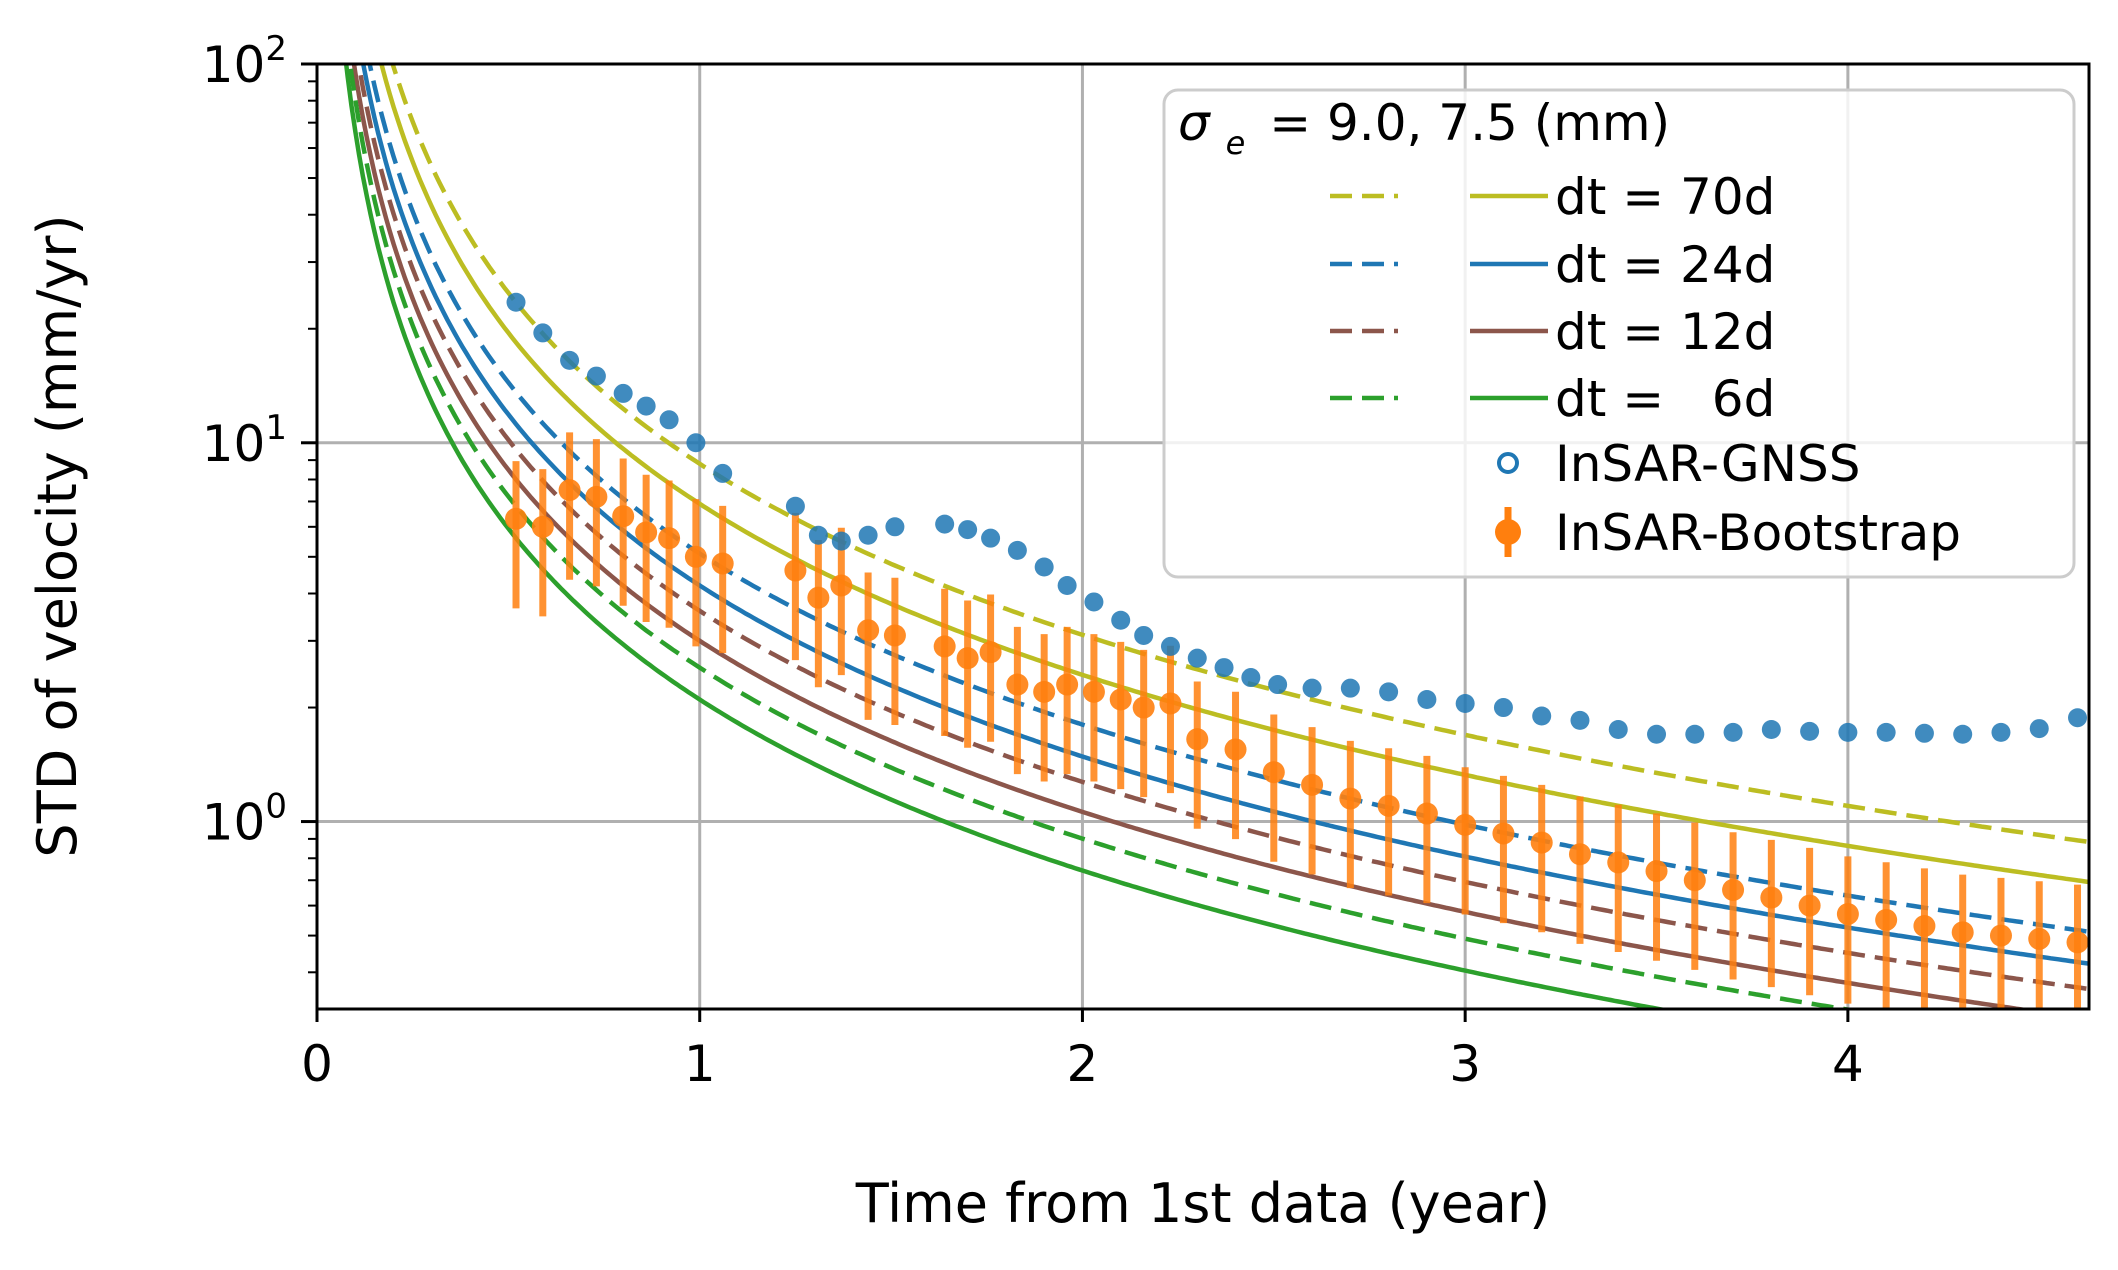 The height and width of the screenshot is (1270, 2118). I want to click on y-tick-label-0: 100, so click(244, 819).